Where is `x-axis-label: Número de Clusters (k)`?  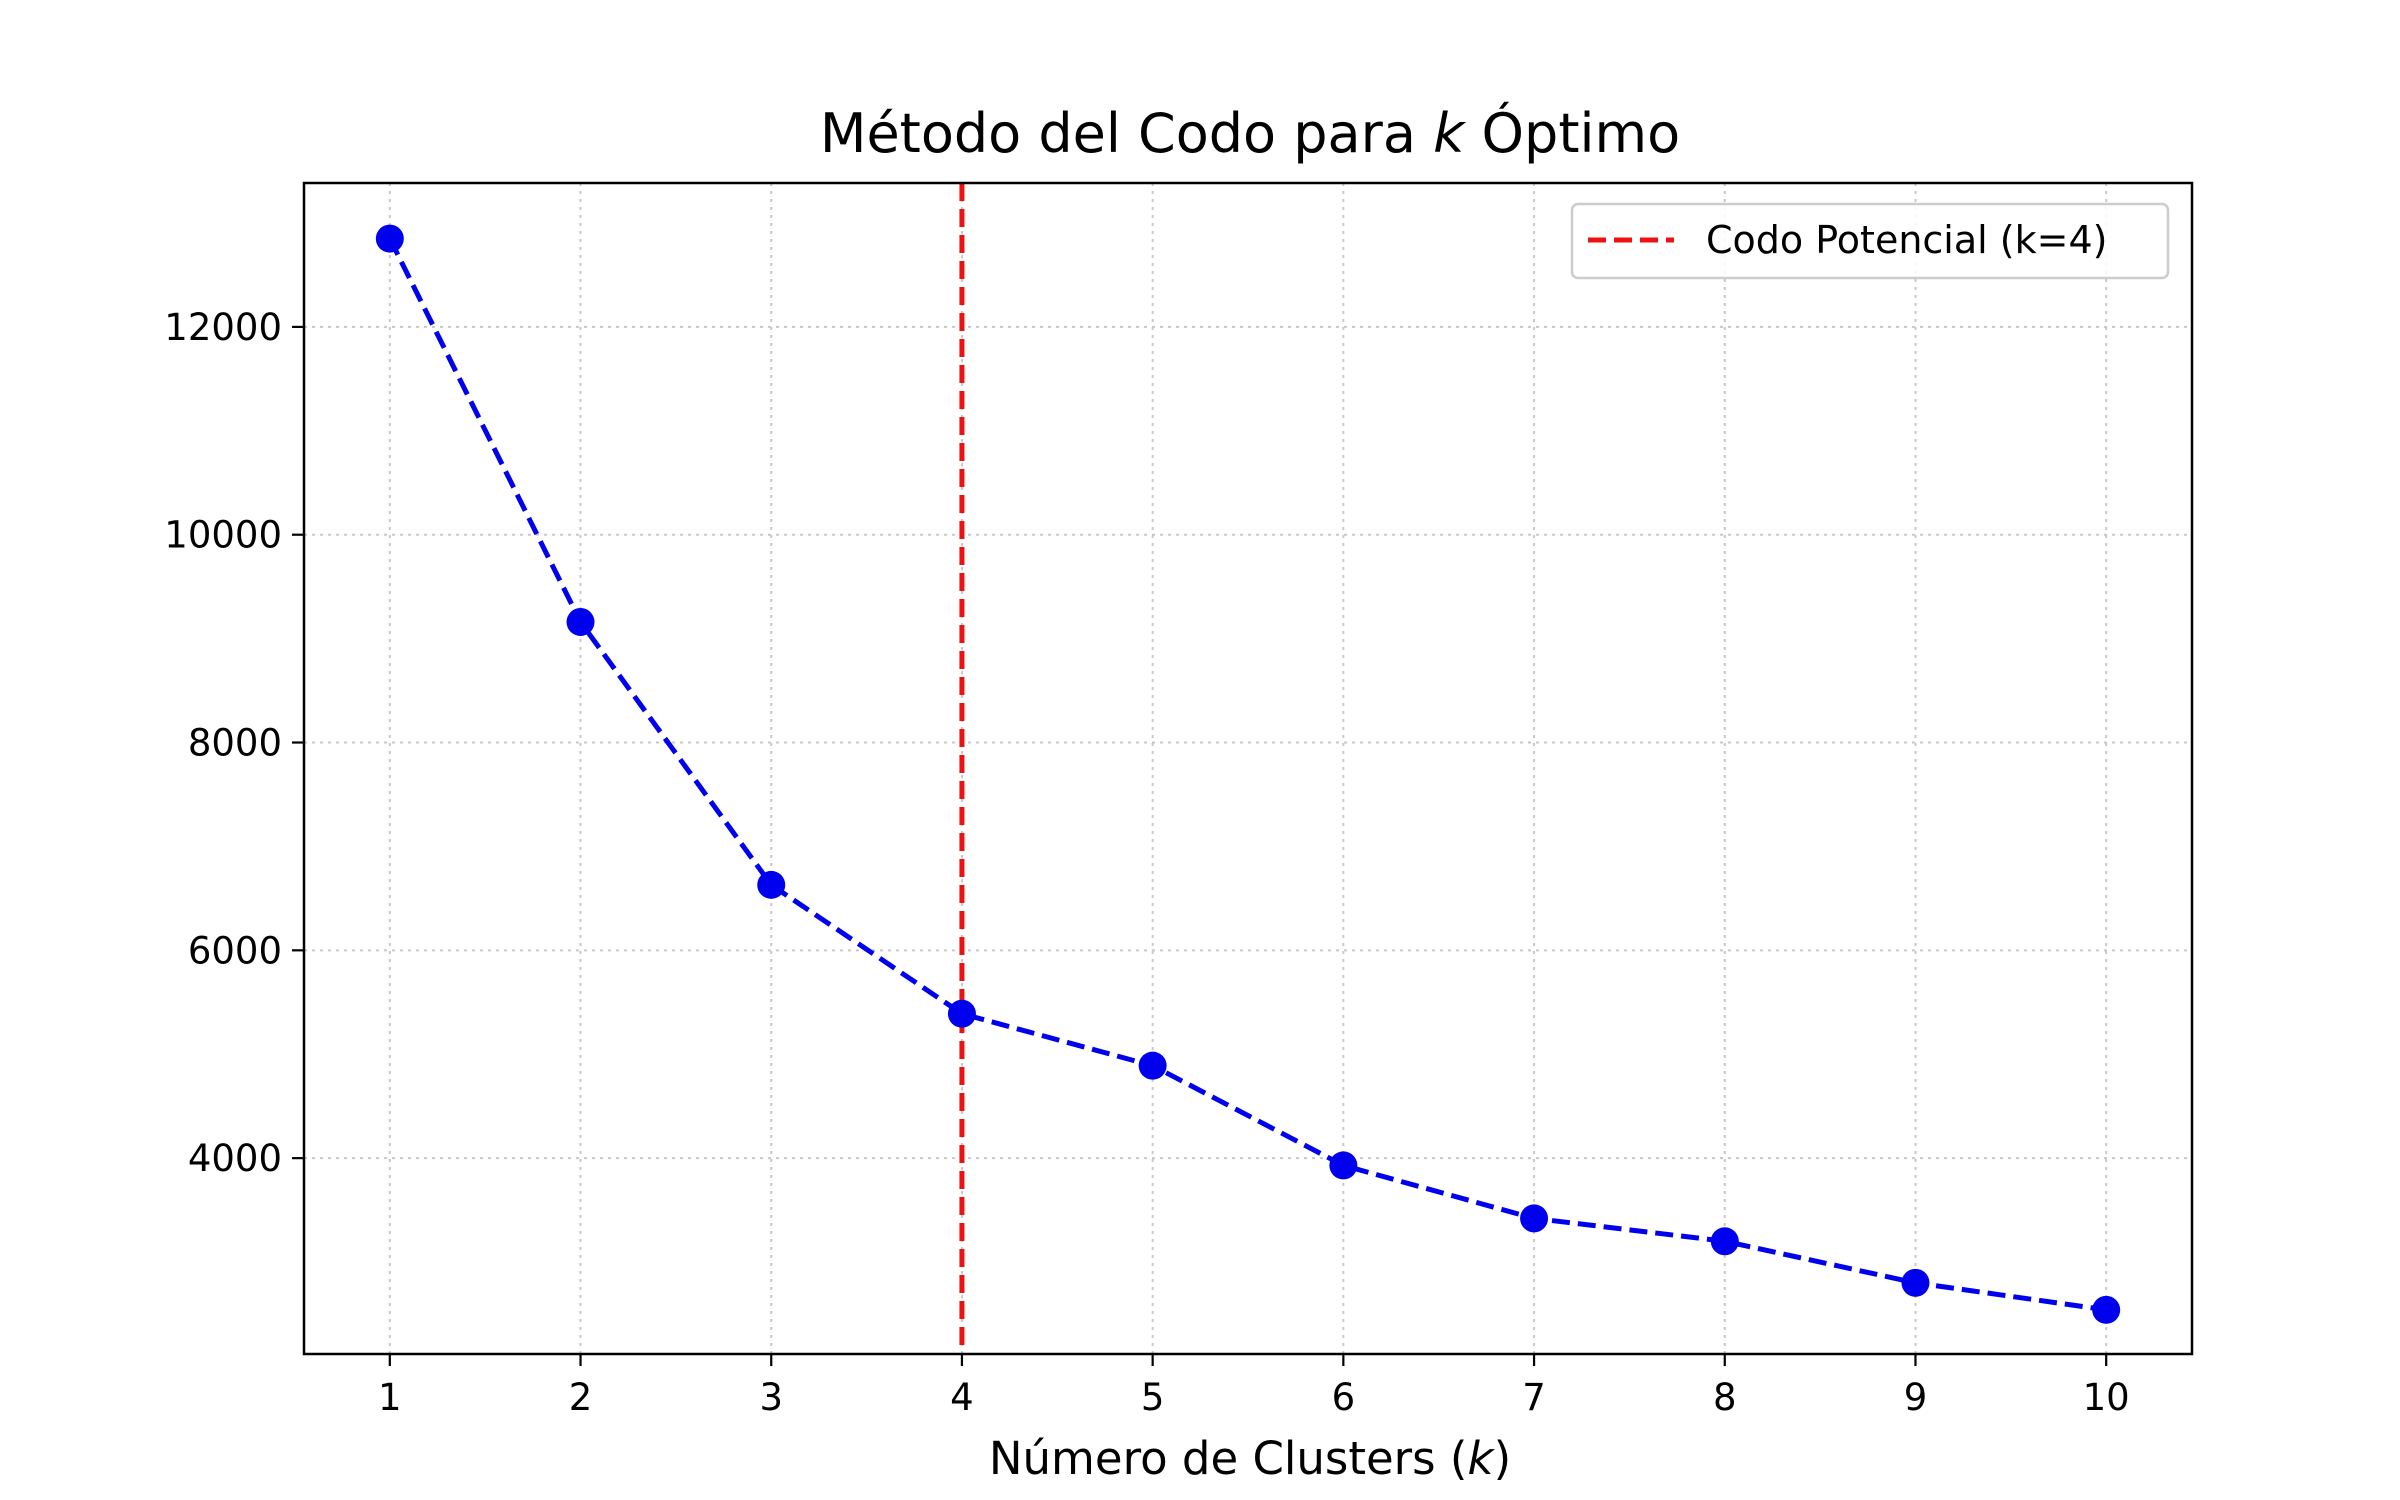
x-axis-label: Número de Clusters (k) is located at coordinates (1250, 1458).